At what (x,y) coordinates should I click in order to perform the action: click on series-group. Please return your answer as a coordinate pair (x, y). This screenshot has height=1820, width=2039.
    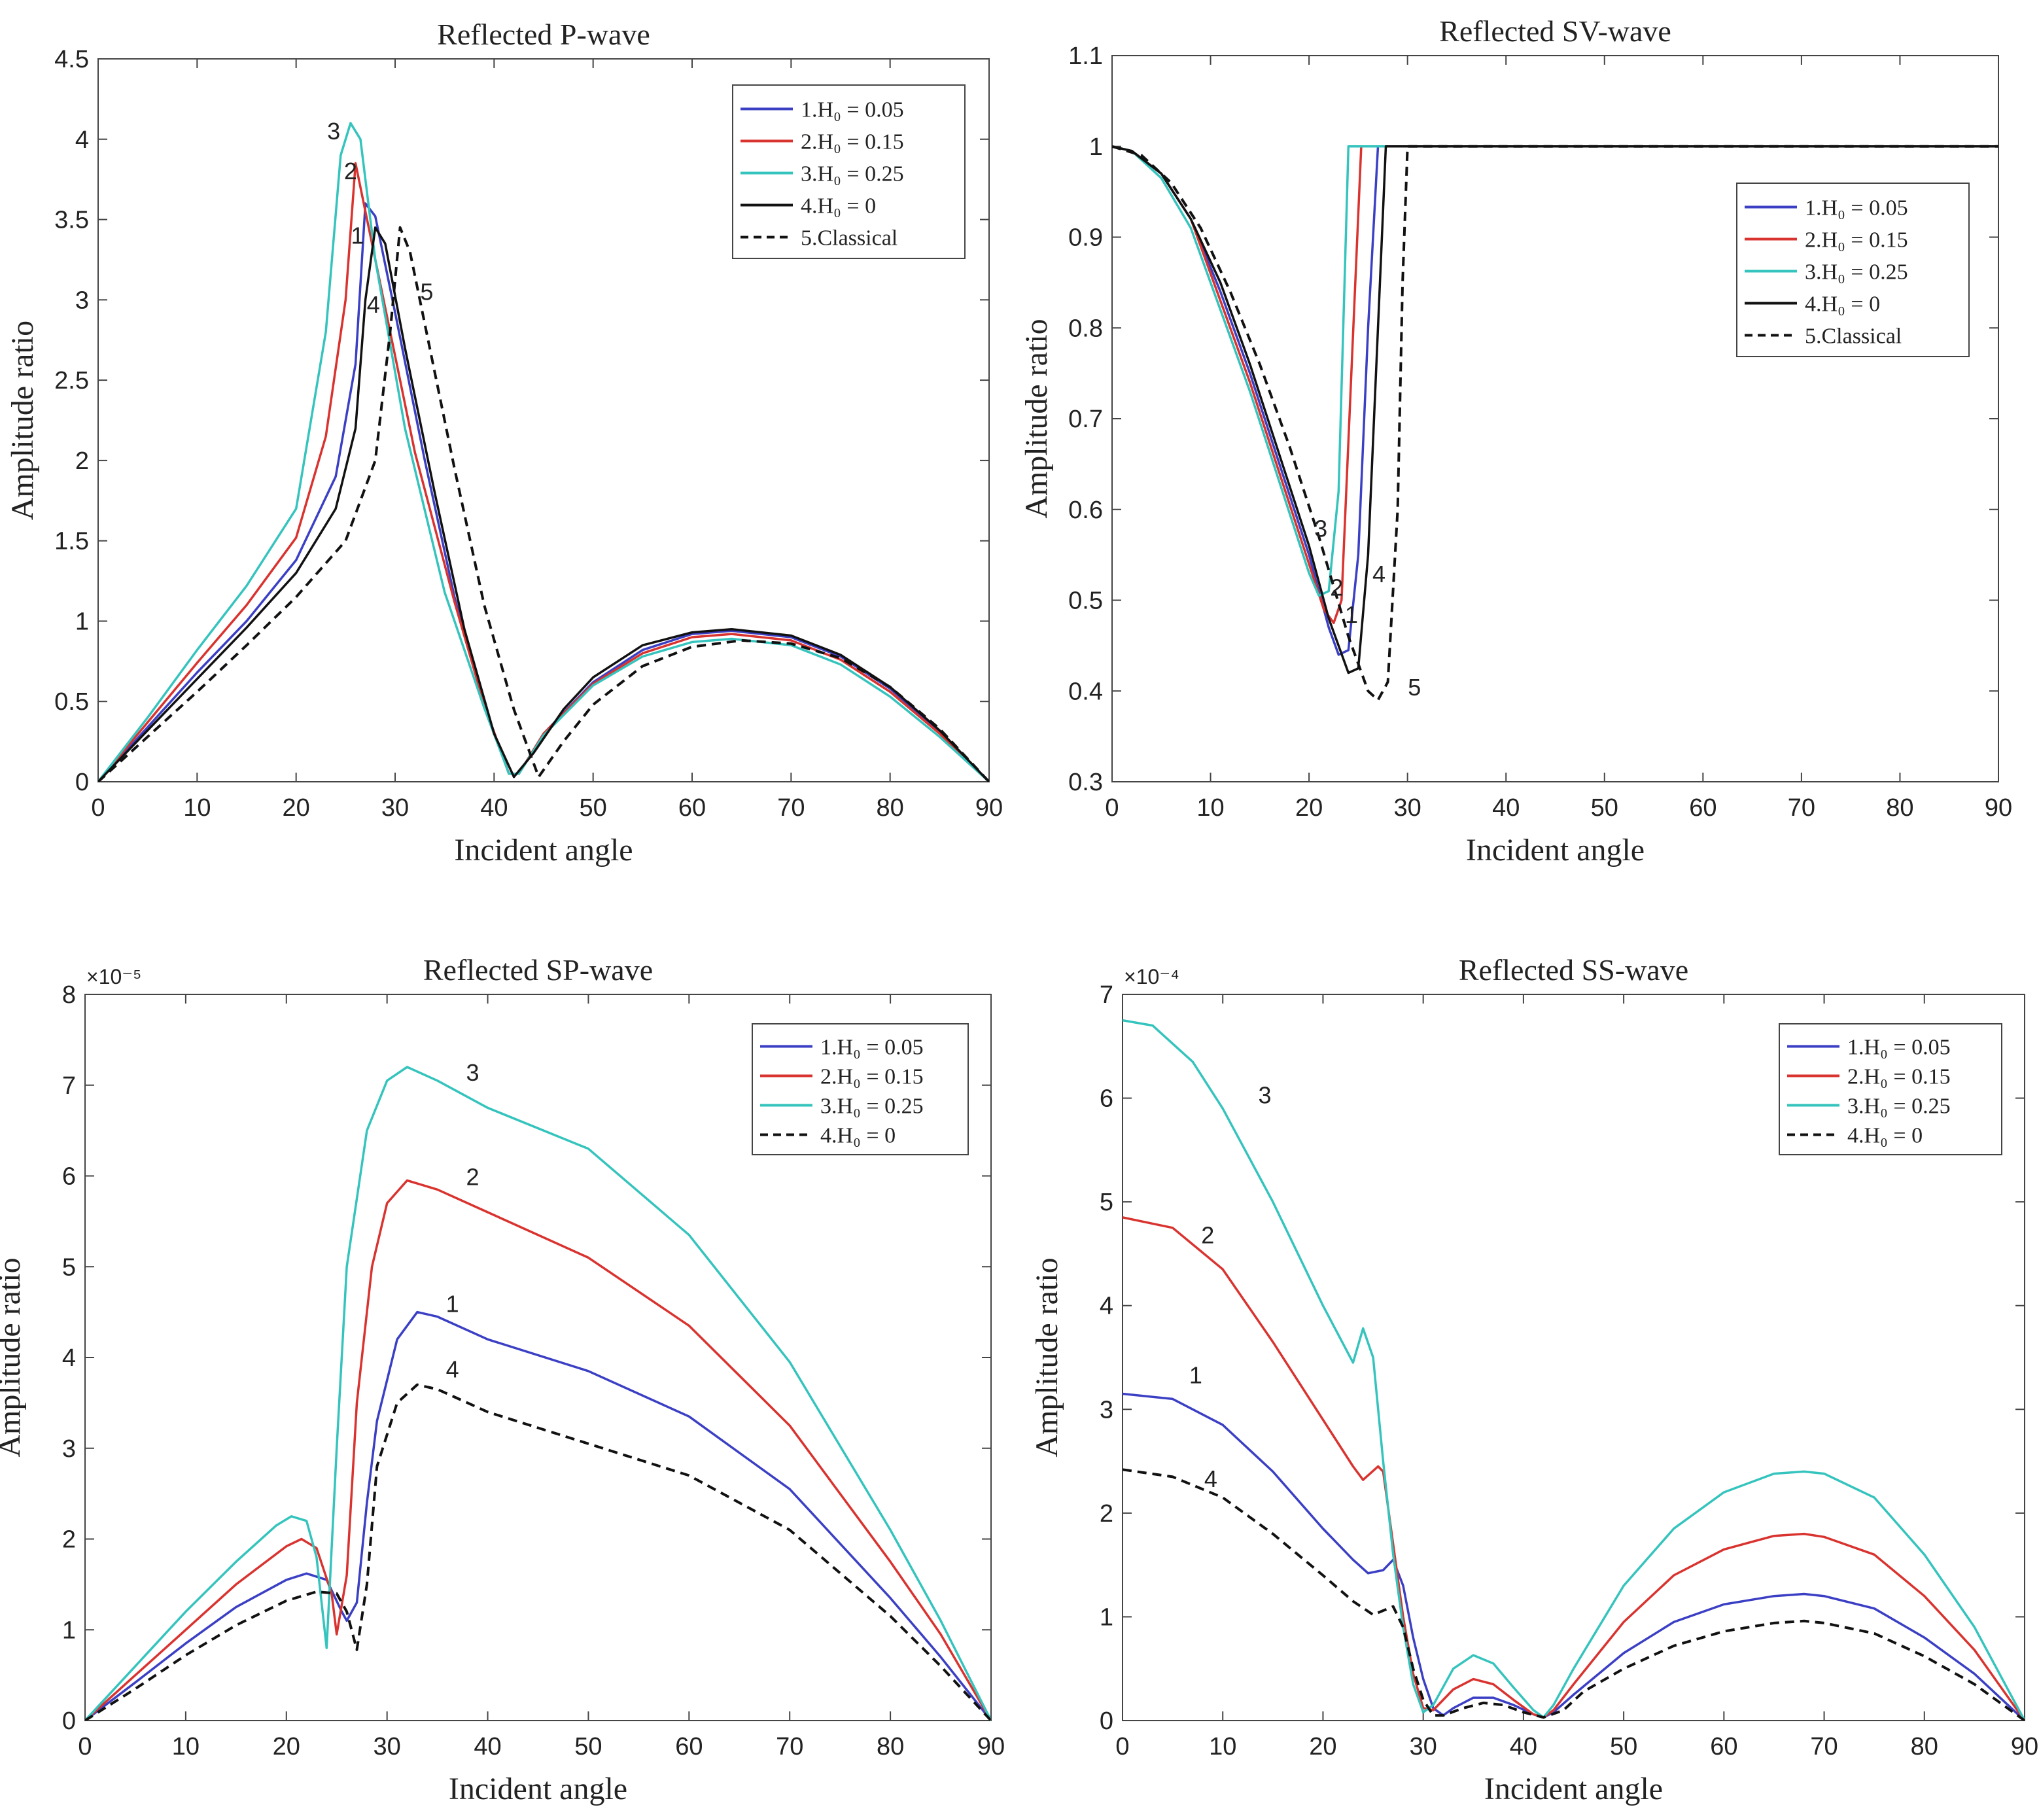
    Looking at the image, I should click on (1555, 423).